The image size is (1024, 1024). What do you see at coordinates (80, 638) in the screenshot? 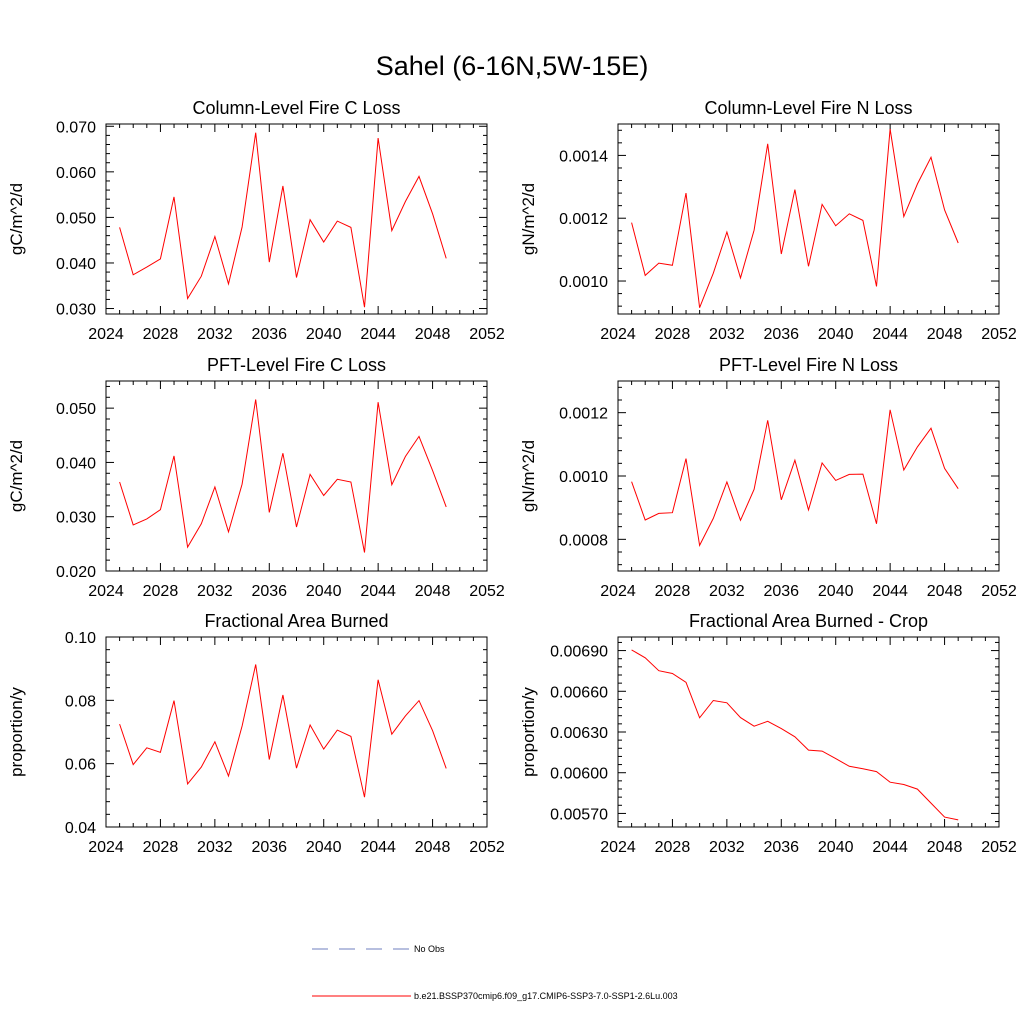
I see `y-tick-label: 0.10` at bounding box center [80, 638].